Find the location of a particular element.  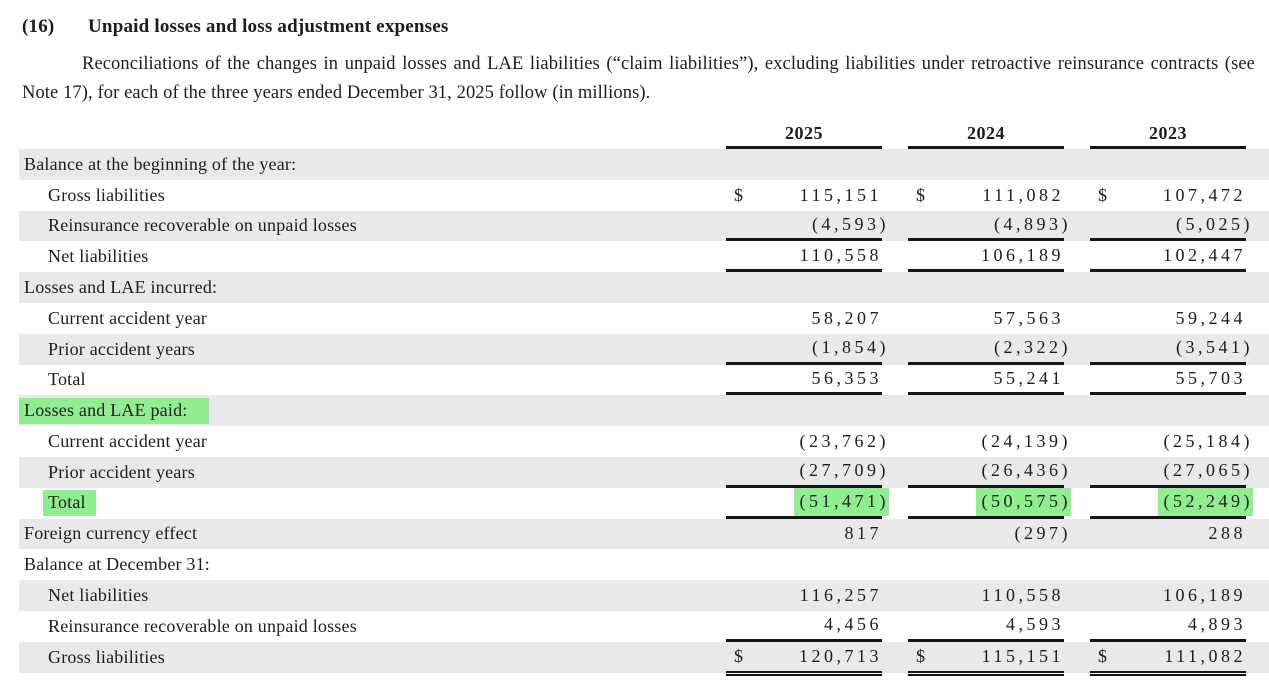

cell-value: 111,082 is located at coordinates (1023, 194).